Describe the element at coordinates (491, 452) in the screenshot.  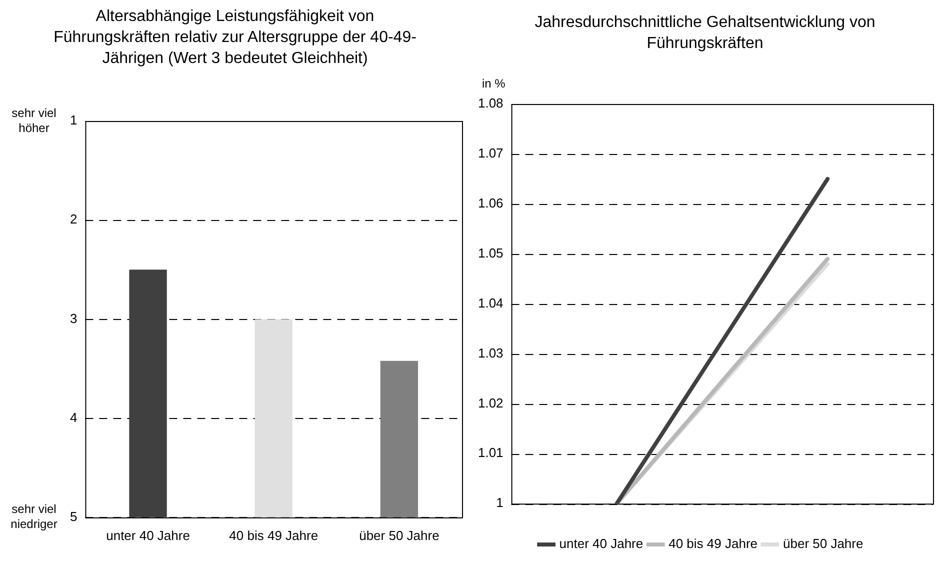
I see `y-tick-label: 1.01` at that location.